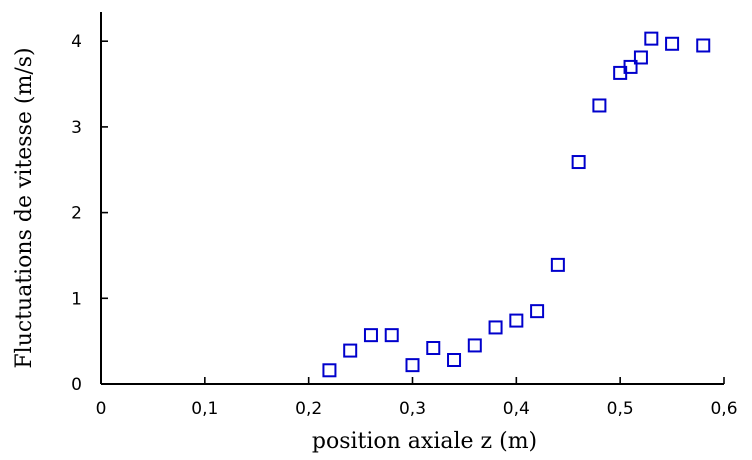 This screenshot has height=460, width=752. I want to click on y-tick-label: 3, so click(76, 128).